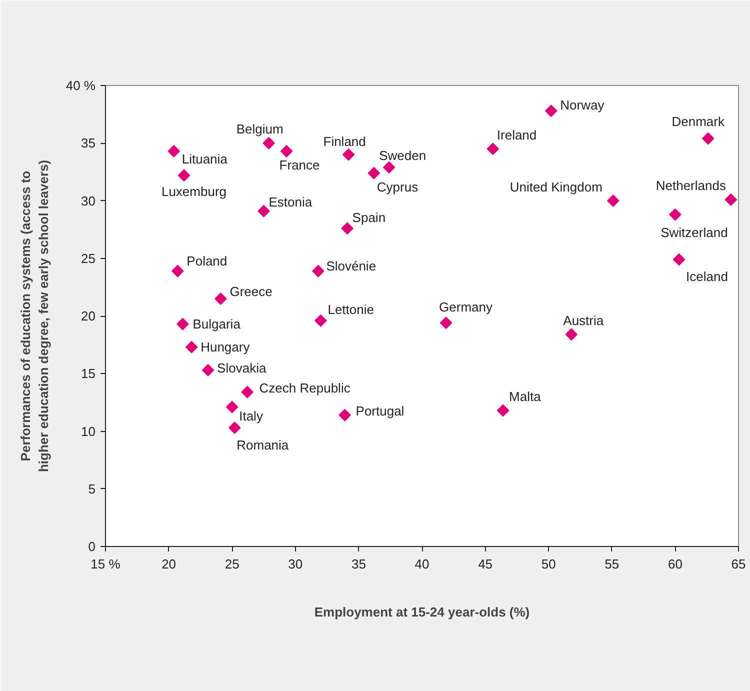  Describe the element at coordinates (402, 155) in the screenshot. I see `annotation: Sweden` at that location.